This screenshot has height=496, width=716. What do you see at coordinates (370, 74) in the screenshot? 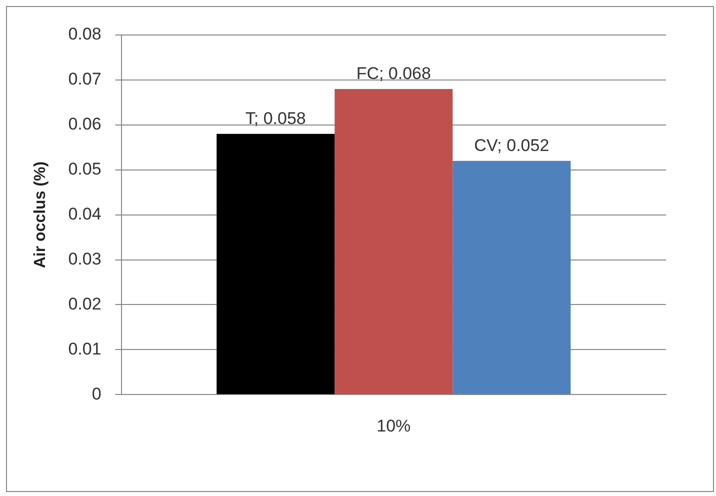
I see `series-label: FC;` at bounding box center [370, 74].